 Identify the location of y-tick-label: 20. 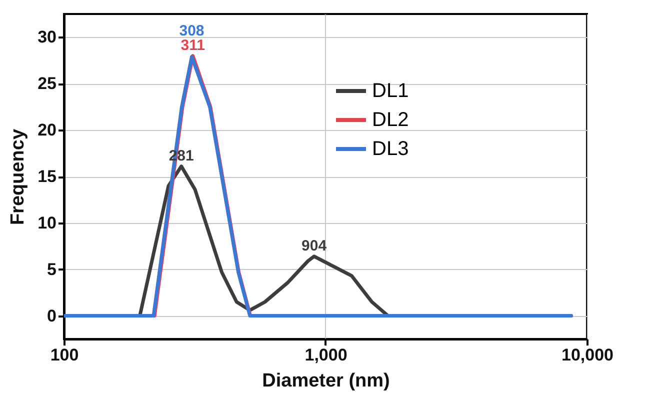
(47, 130).